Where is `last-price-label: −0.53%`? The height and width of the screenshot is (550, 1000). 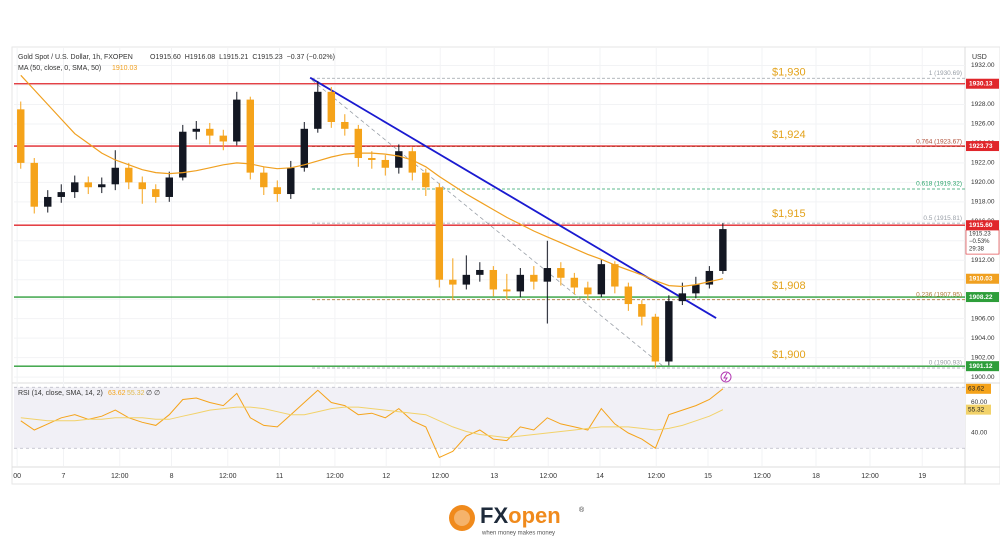
last-price-label: −0.53% is located at coordinates (979, 242).